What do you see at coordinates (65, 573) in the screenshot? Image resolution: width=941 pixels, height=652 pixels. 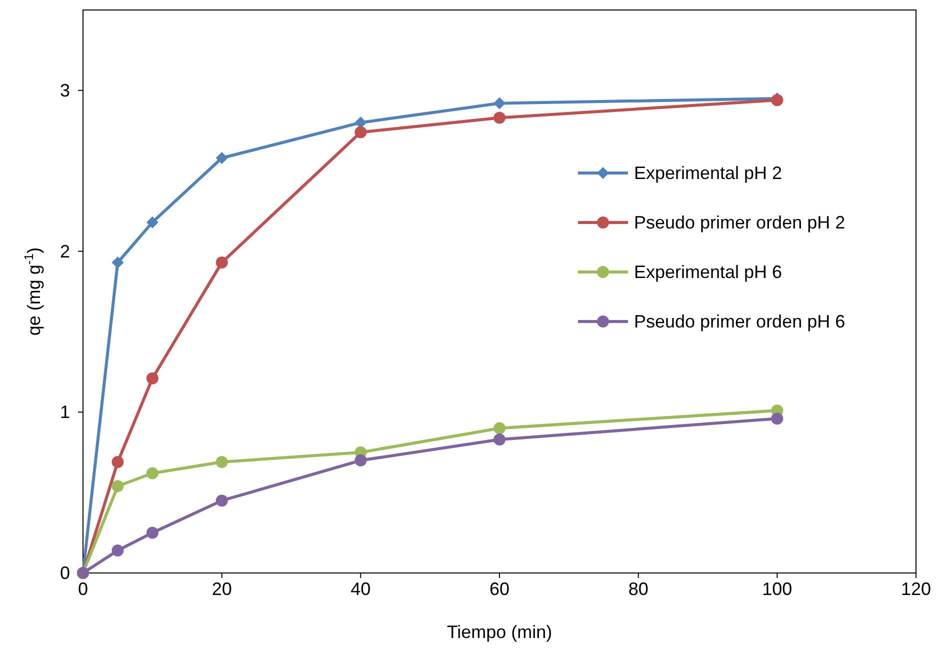 I see `y-tick-label: 0` at bounding box center [65, 573].